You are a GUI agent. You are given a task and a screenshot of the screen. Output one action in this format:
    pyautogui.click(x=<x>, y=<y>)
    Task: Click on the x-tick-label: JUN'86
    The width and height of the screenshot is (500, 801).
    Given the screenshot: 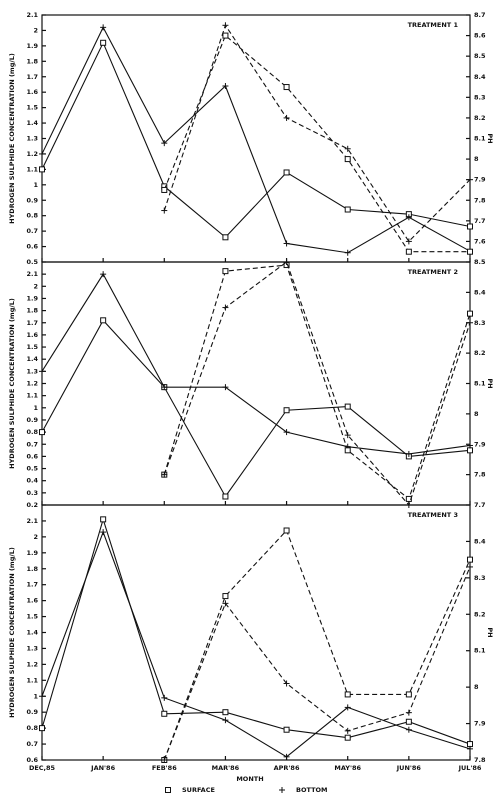 What is the action you would take?
    pyautogui.click(x=409, y=768)
    